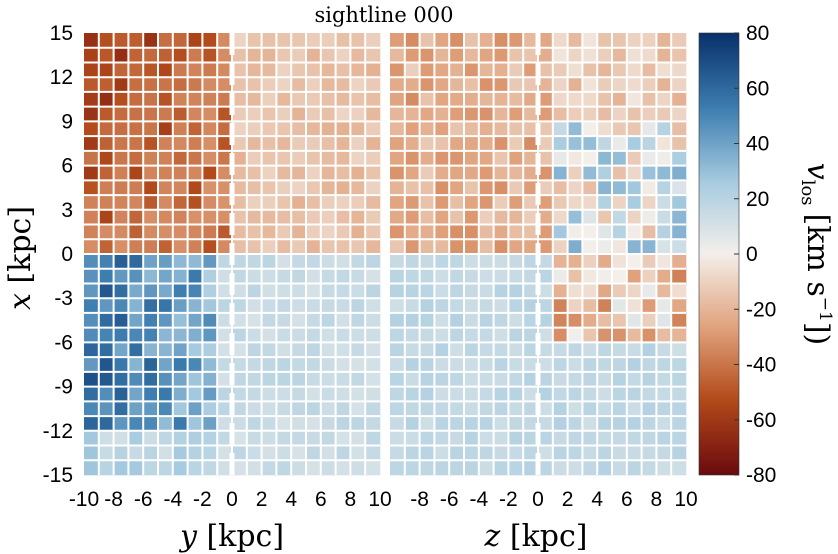 Image resolution: width=838 pixels, height=554 pixels. What do you see at coordinates (58, 475) in the screenshot?
I see `y-tick-label: -15` at bounding box center [58, 475].